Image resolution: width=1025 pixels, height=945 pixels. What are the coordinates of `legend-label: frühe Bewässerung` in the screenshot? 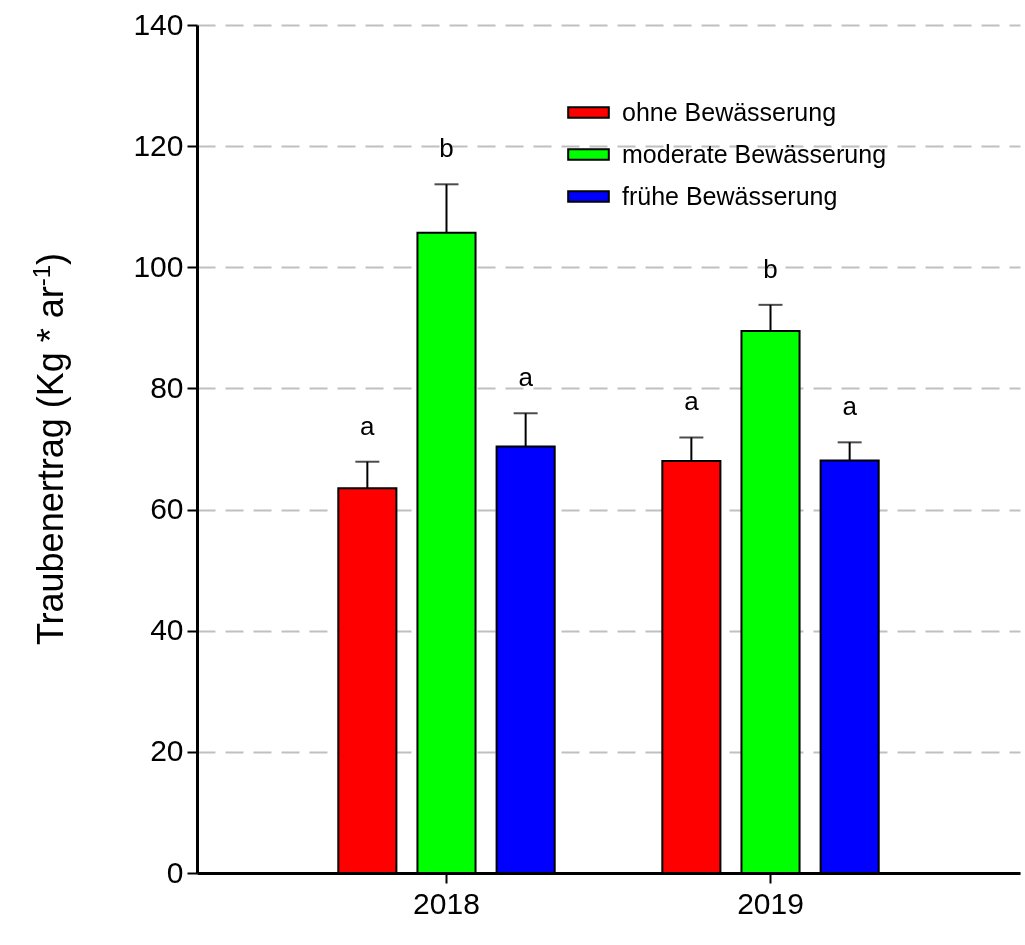 It's located at (730, 195).